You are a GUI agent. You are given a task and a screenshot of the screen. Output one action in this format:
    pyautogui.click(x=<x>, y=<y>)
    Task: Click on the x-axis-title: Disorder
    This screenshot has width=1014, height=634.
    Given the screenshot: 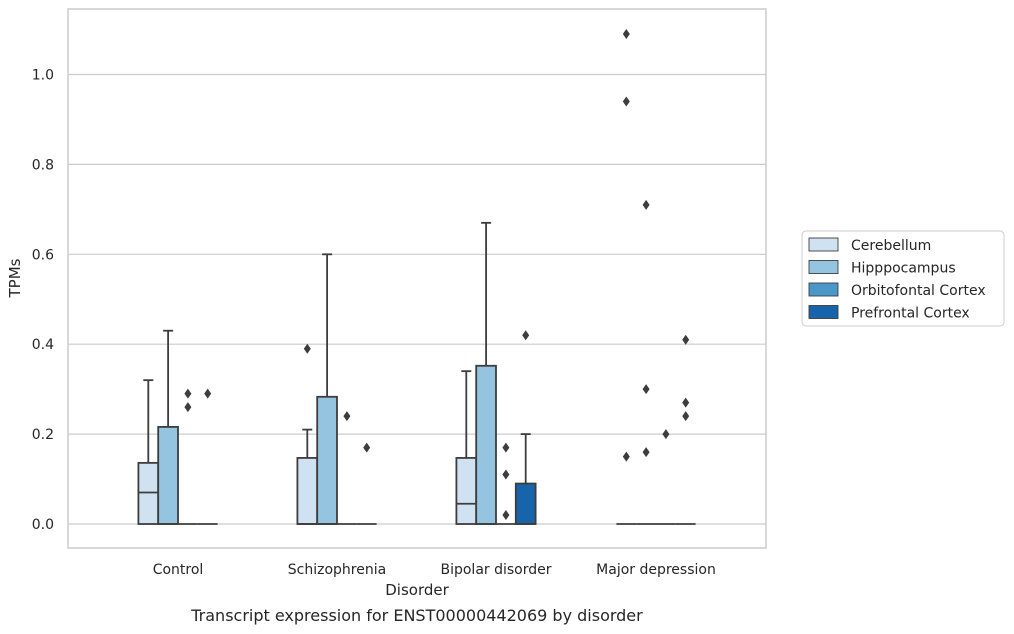 What is the action you would take?
    pyautogui.click(x=417, y=590)
    